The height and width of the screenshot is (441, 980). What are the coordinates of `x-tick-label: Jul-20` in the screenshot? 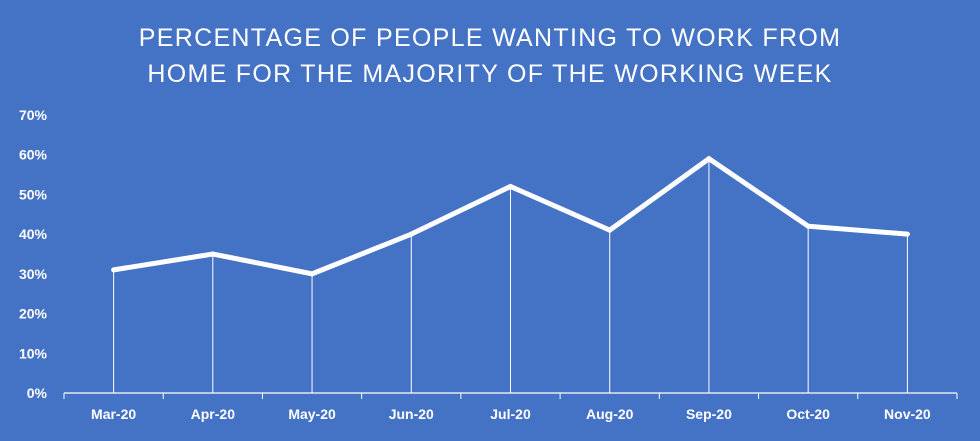 It's located at (510, 414).